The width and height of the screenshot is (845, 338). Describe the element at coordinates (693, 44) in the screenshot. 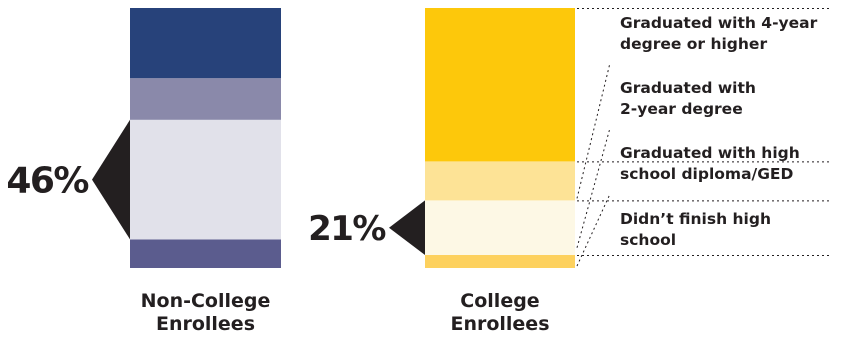

I see `legend-label: degree or higher` at that location.